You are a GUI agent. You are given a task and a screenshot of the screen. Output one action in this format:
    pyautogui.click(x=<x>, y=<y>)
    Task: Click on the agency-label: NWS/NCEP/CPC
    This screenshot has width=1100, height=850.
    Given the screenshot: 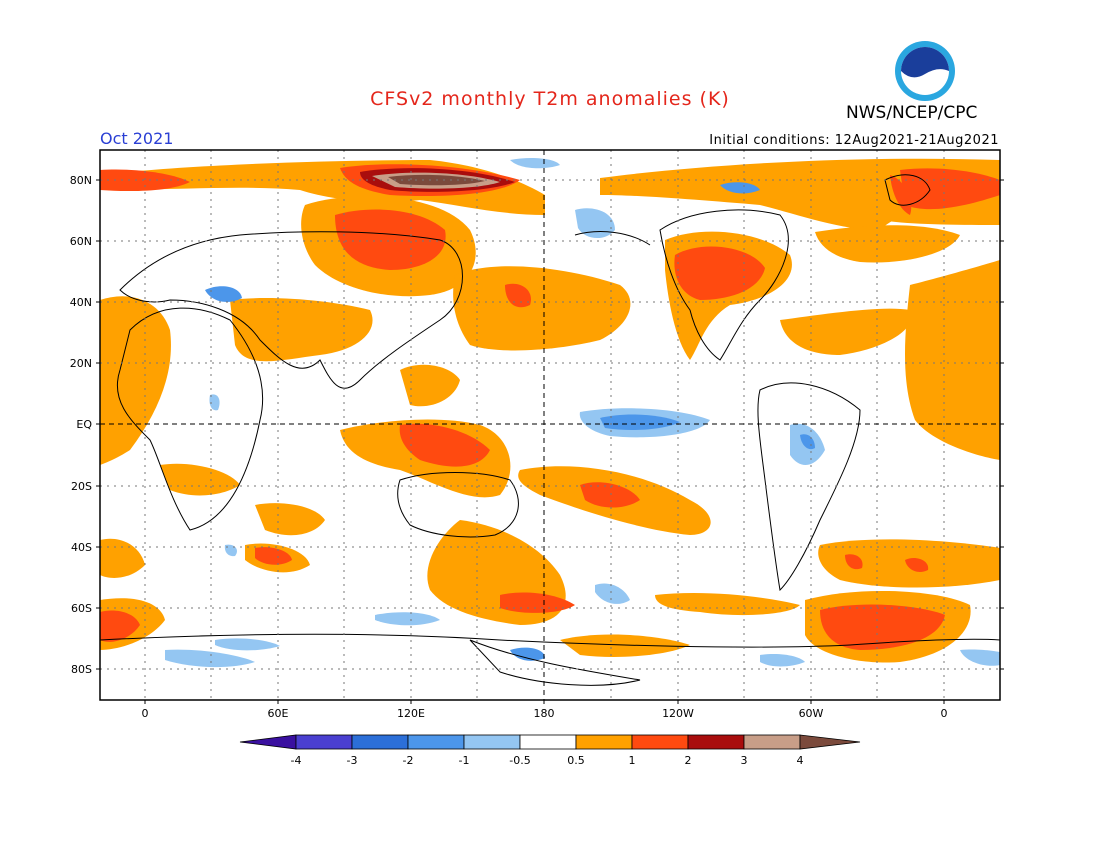 What is the action you would take?
    pyautogui.click(x=912, y=113)
    